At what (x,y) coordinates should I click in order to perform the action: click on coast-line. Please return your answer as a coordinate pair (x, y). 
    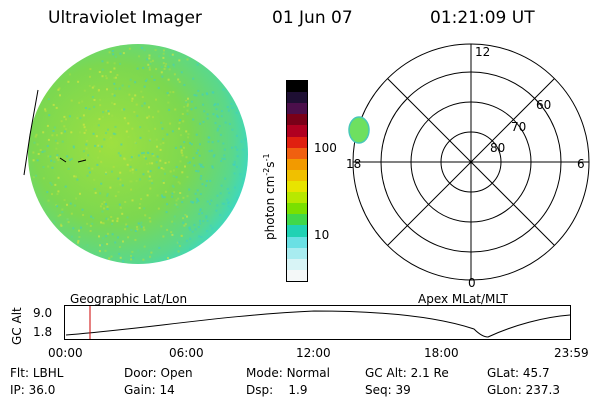
    Looking at the image, I should click on (73, 160).